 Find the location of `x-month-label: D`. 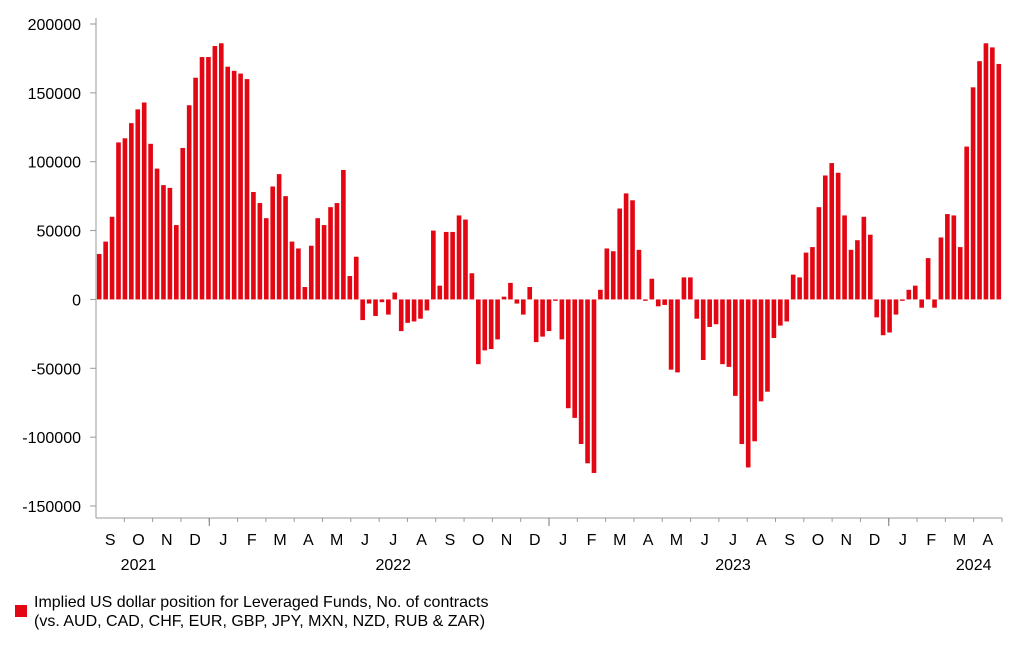

x-month-label: D is located at coordinates (875, 540).